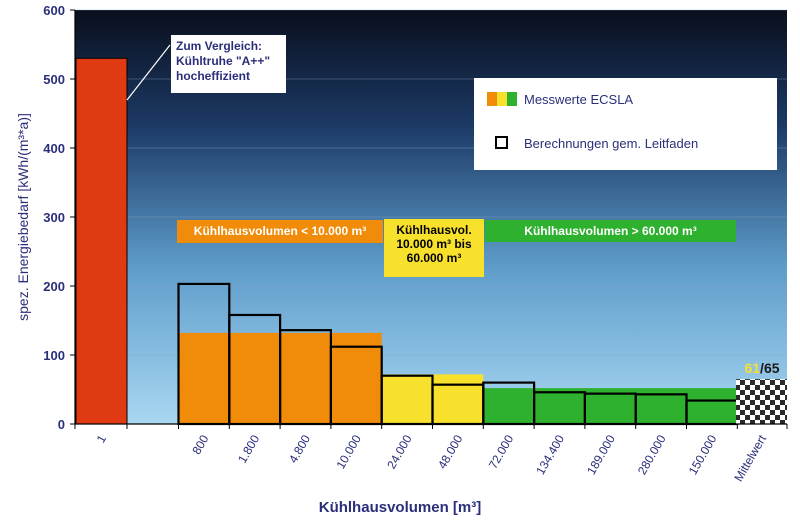  I want to click on legend-box, so click(625, 124).